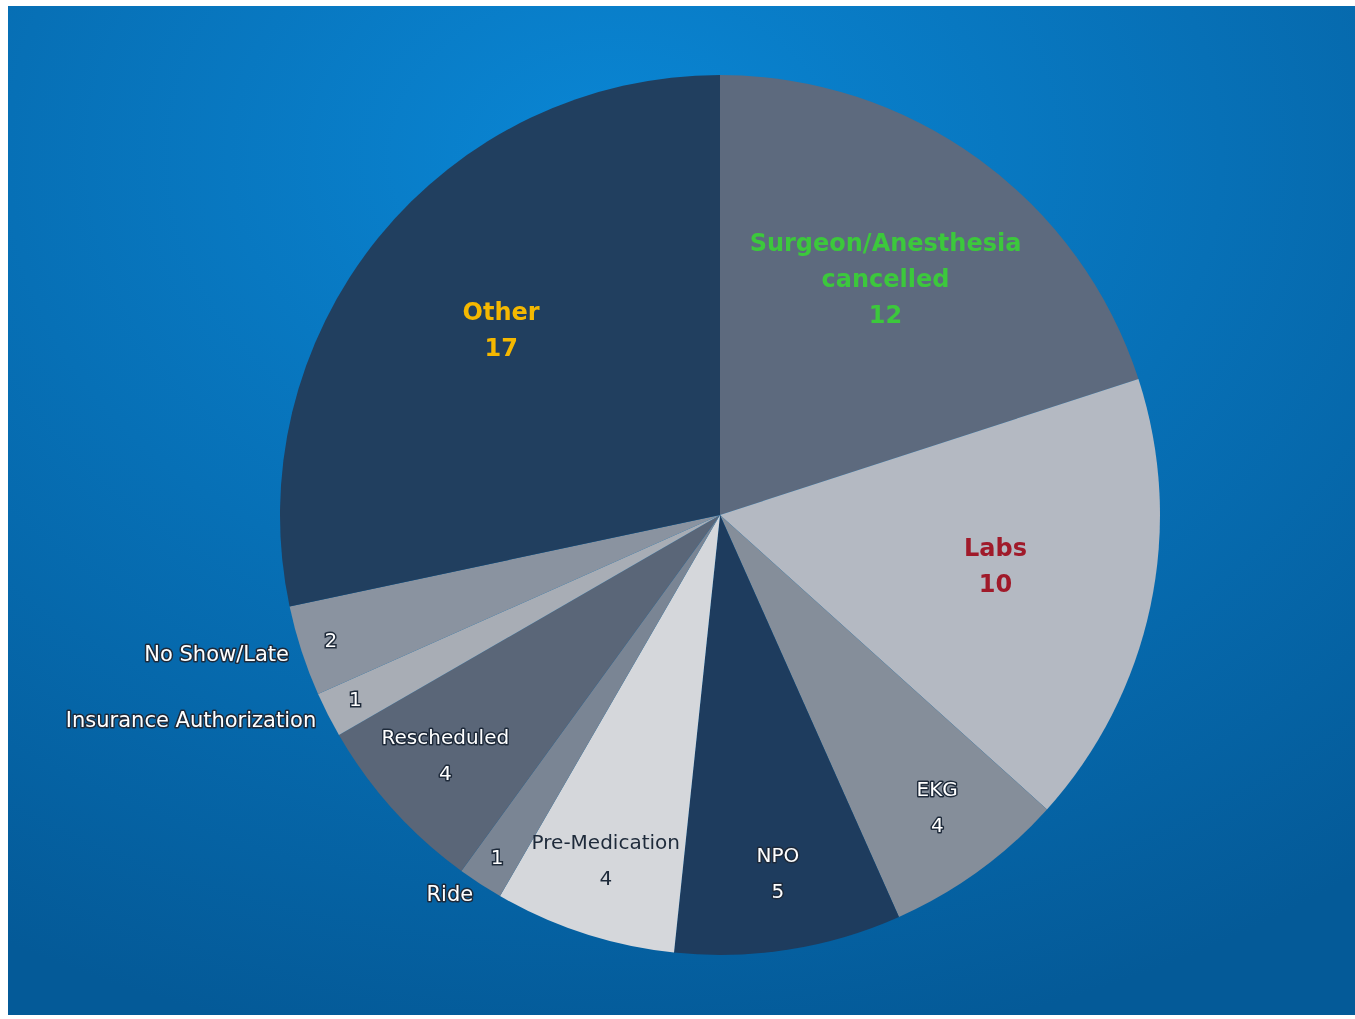  Describe the element at coordinates (778, 891) in the screenshot. I see `data-label: 5` at that location.